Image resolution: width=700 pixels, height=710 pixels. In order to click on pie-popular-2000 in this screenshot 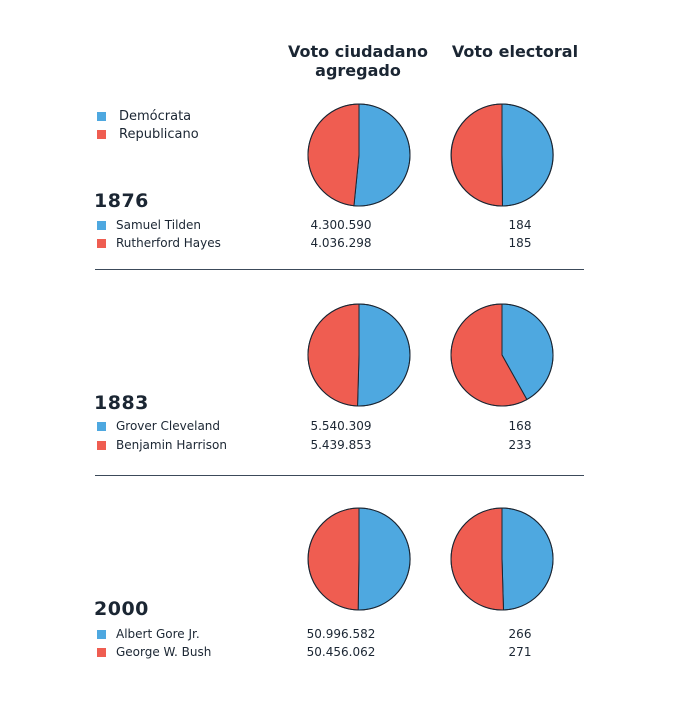, I will do `click(359, 559)`.